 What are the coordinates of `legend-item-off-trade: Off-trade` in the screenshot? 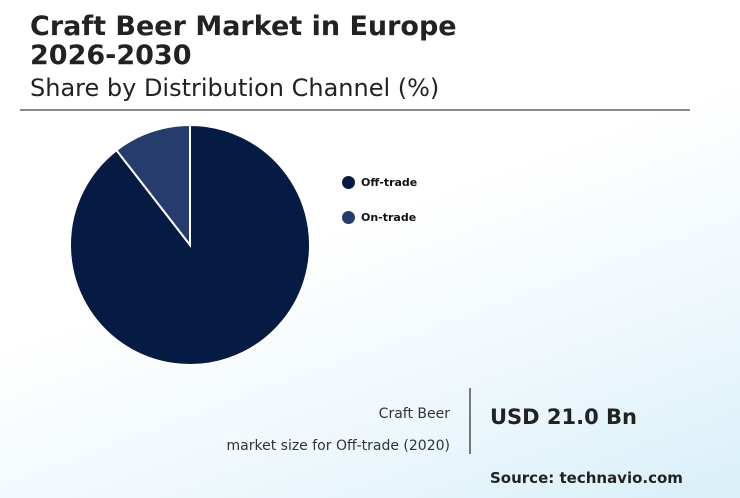 It's located at (379, 182).